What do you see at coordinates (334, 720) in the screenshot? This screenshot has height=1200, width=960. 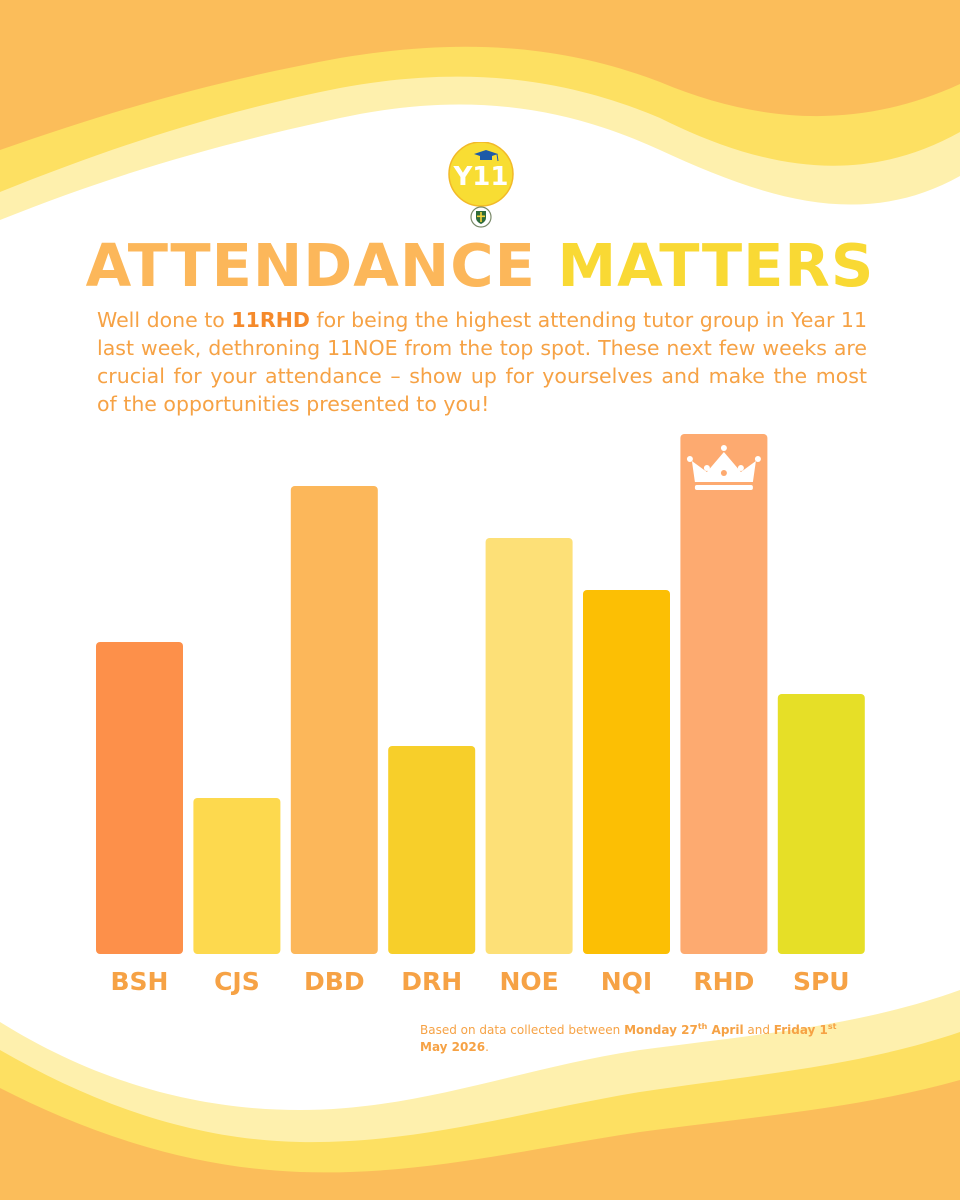 I see `bar-dbd` at bounding box center [334, 720].